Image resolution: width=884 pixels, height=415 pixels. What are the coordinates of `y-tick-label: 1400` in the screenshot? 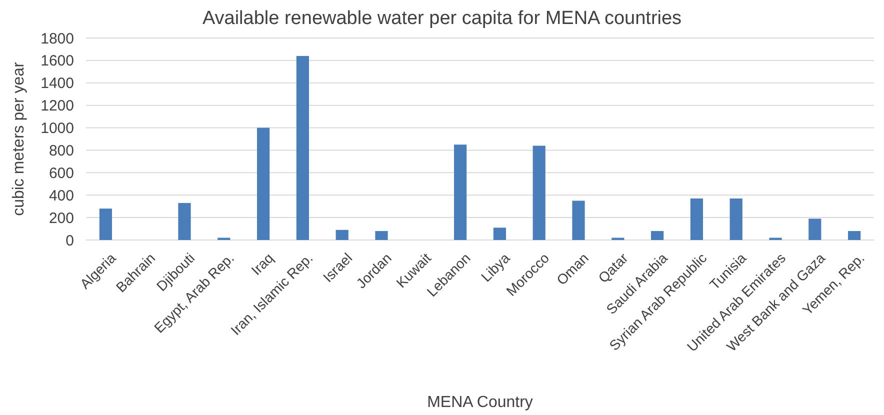 It's located at (57, 83).